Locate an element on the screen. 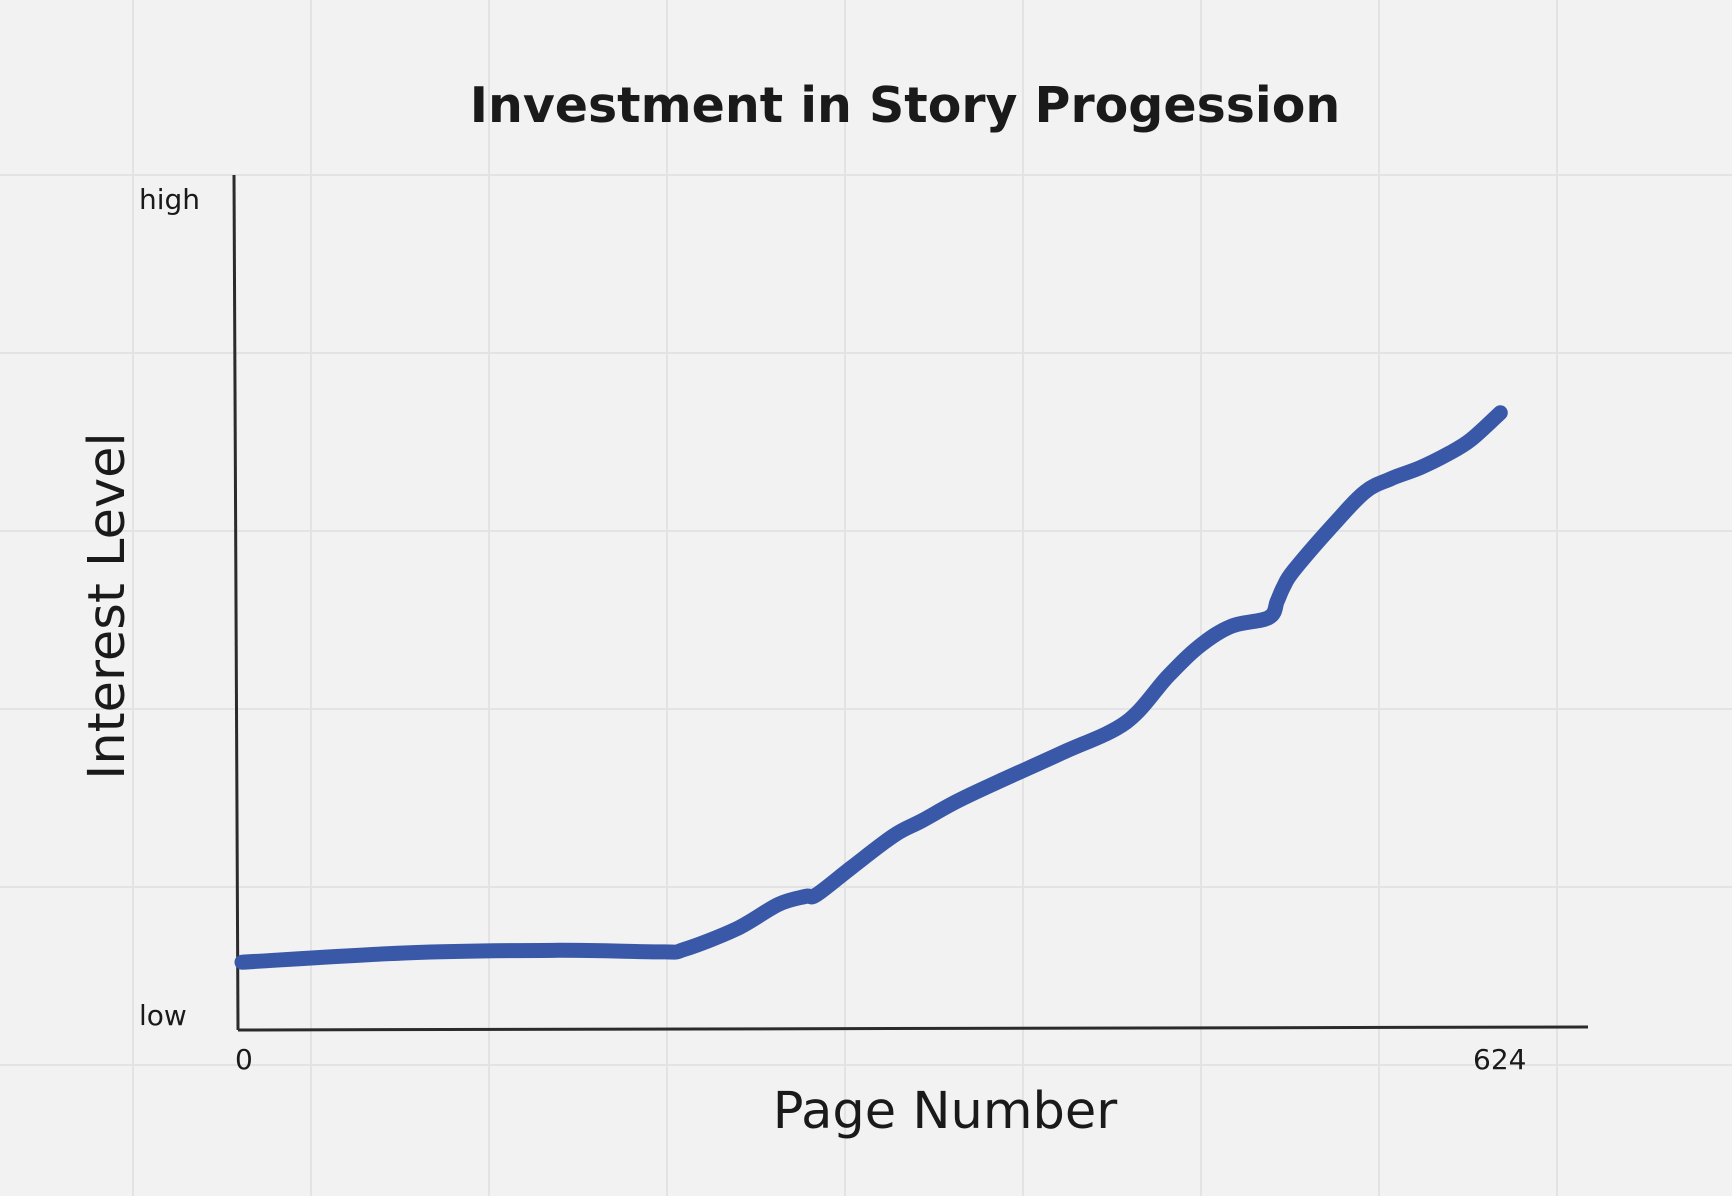 This screenshot has width=1732, height=1196. chart-title: Investment in Story Progession is located at coordinates (905, 105).